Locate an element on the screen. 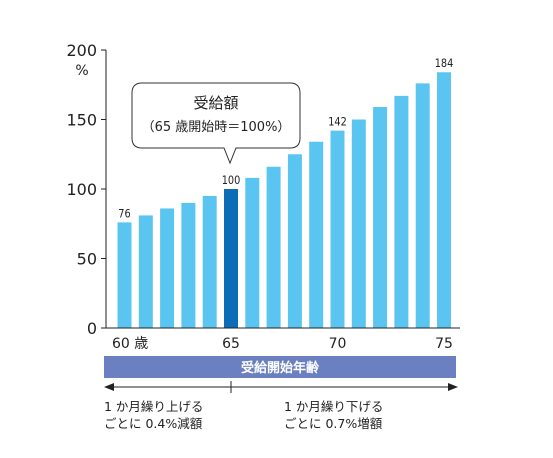  axis-band-label: 受給開始年齢 is located at coordinates (280, 368).